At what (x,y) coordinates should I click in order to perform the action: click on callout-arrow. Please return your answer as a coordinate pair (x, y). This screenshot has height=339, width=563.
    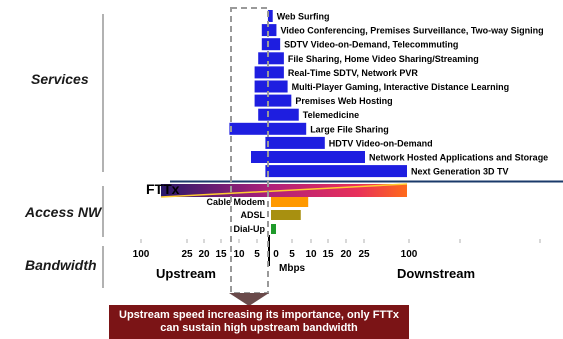
    Looking at the image, I should click on (249, 299).